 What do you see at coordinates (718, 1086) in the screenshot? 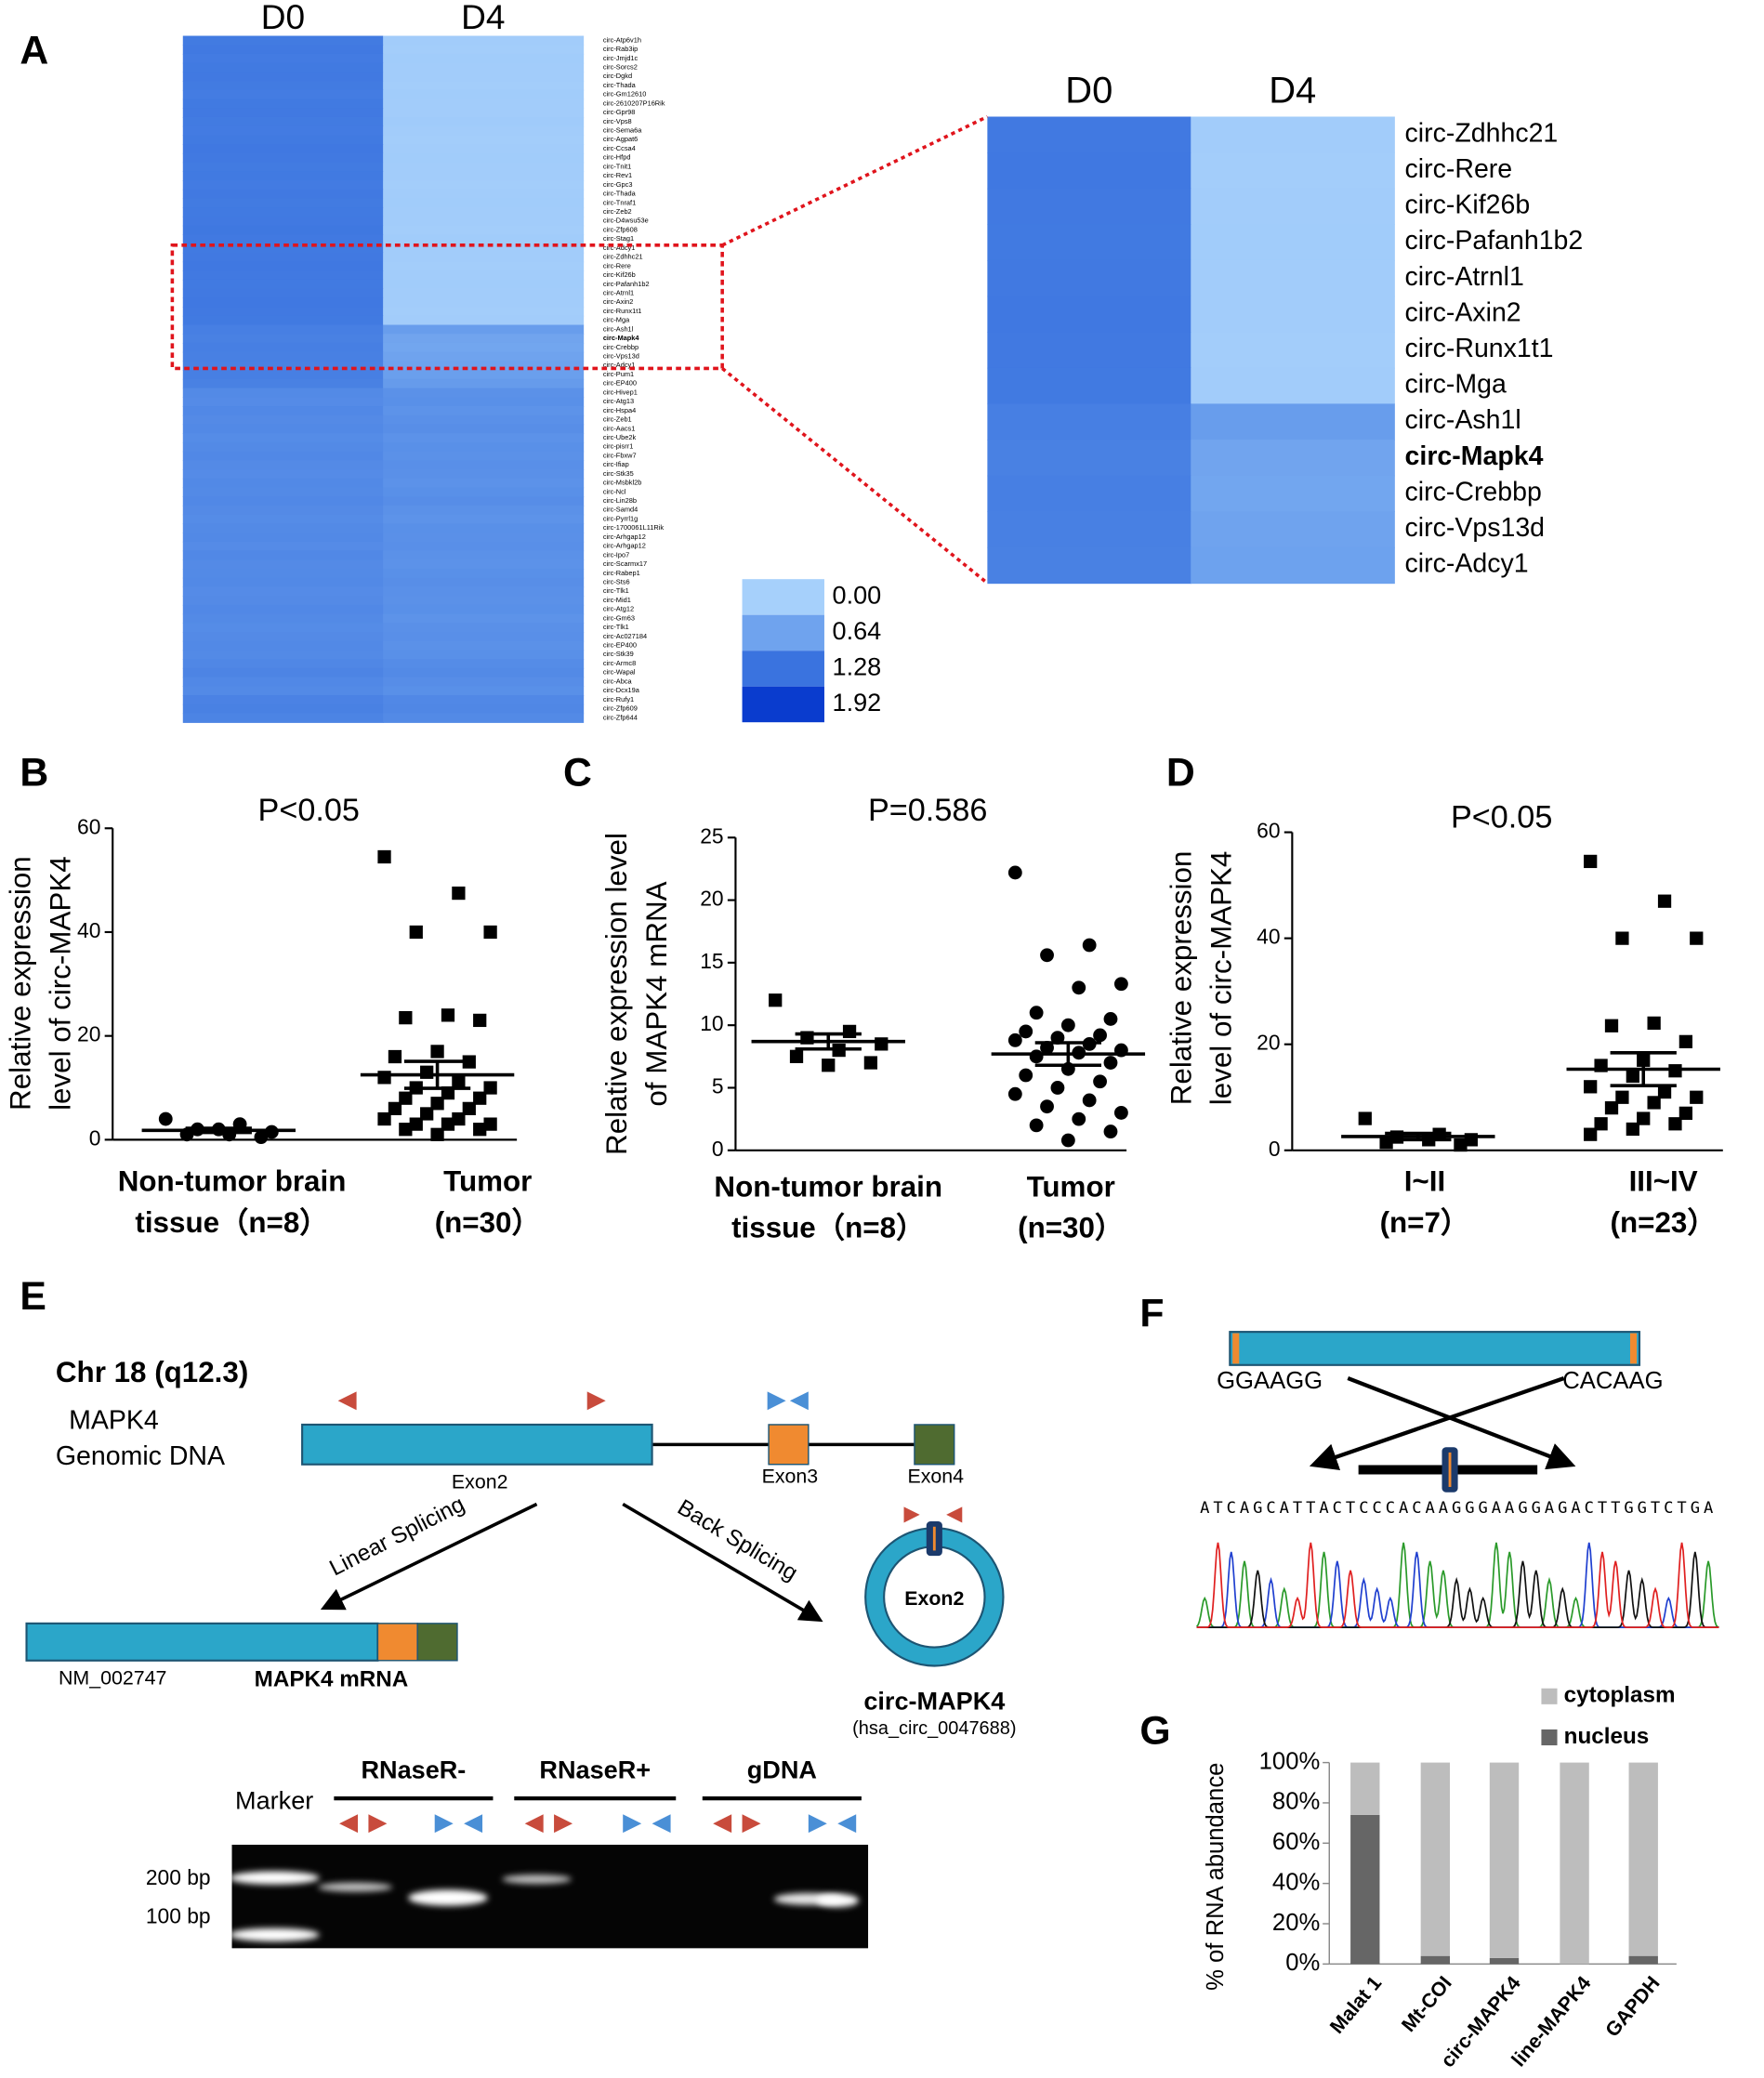
I see `y-tick-label: 5` at bounding box center [718, 1086].